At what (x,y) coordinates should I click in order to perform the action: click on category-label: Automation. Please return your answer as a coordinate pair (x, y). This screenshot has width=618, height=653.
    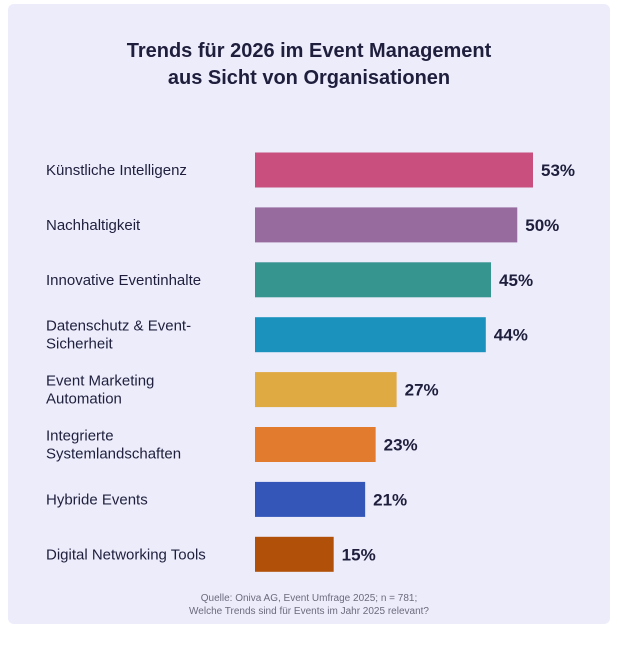
    Looking at the image, I should click on (84, 399).